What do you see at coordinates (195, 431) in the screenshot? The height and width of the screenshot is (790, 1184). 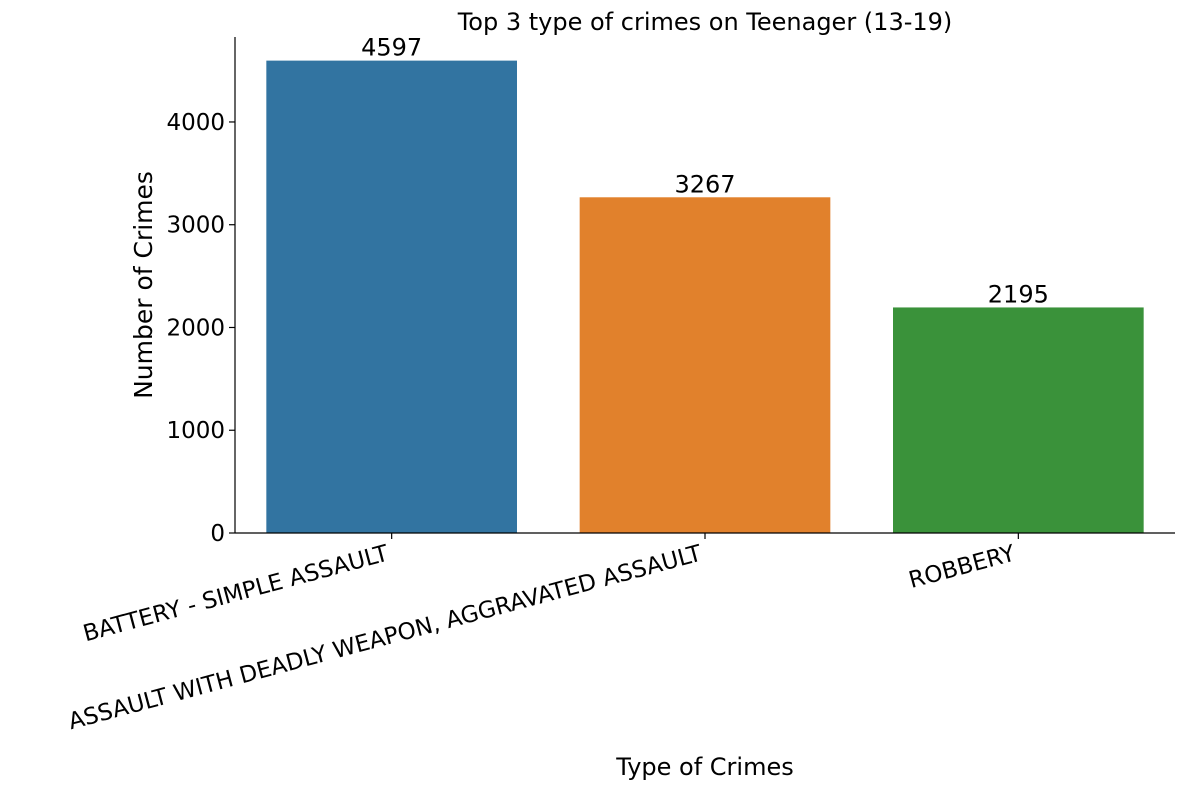 I see `y-tick-label: 1000` at bounding box center [195, 431].